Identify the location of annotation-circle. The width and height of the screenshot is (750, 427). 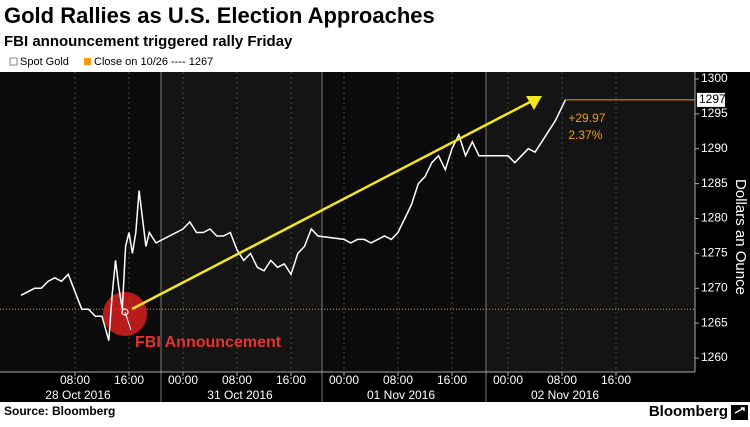
(125, 314).